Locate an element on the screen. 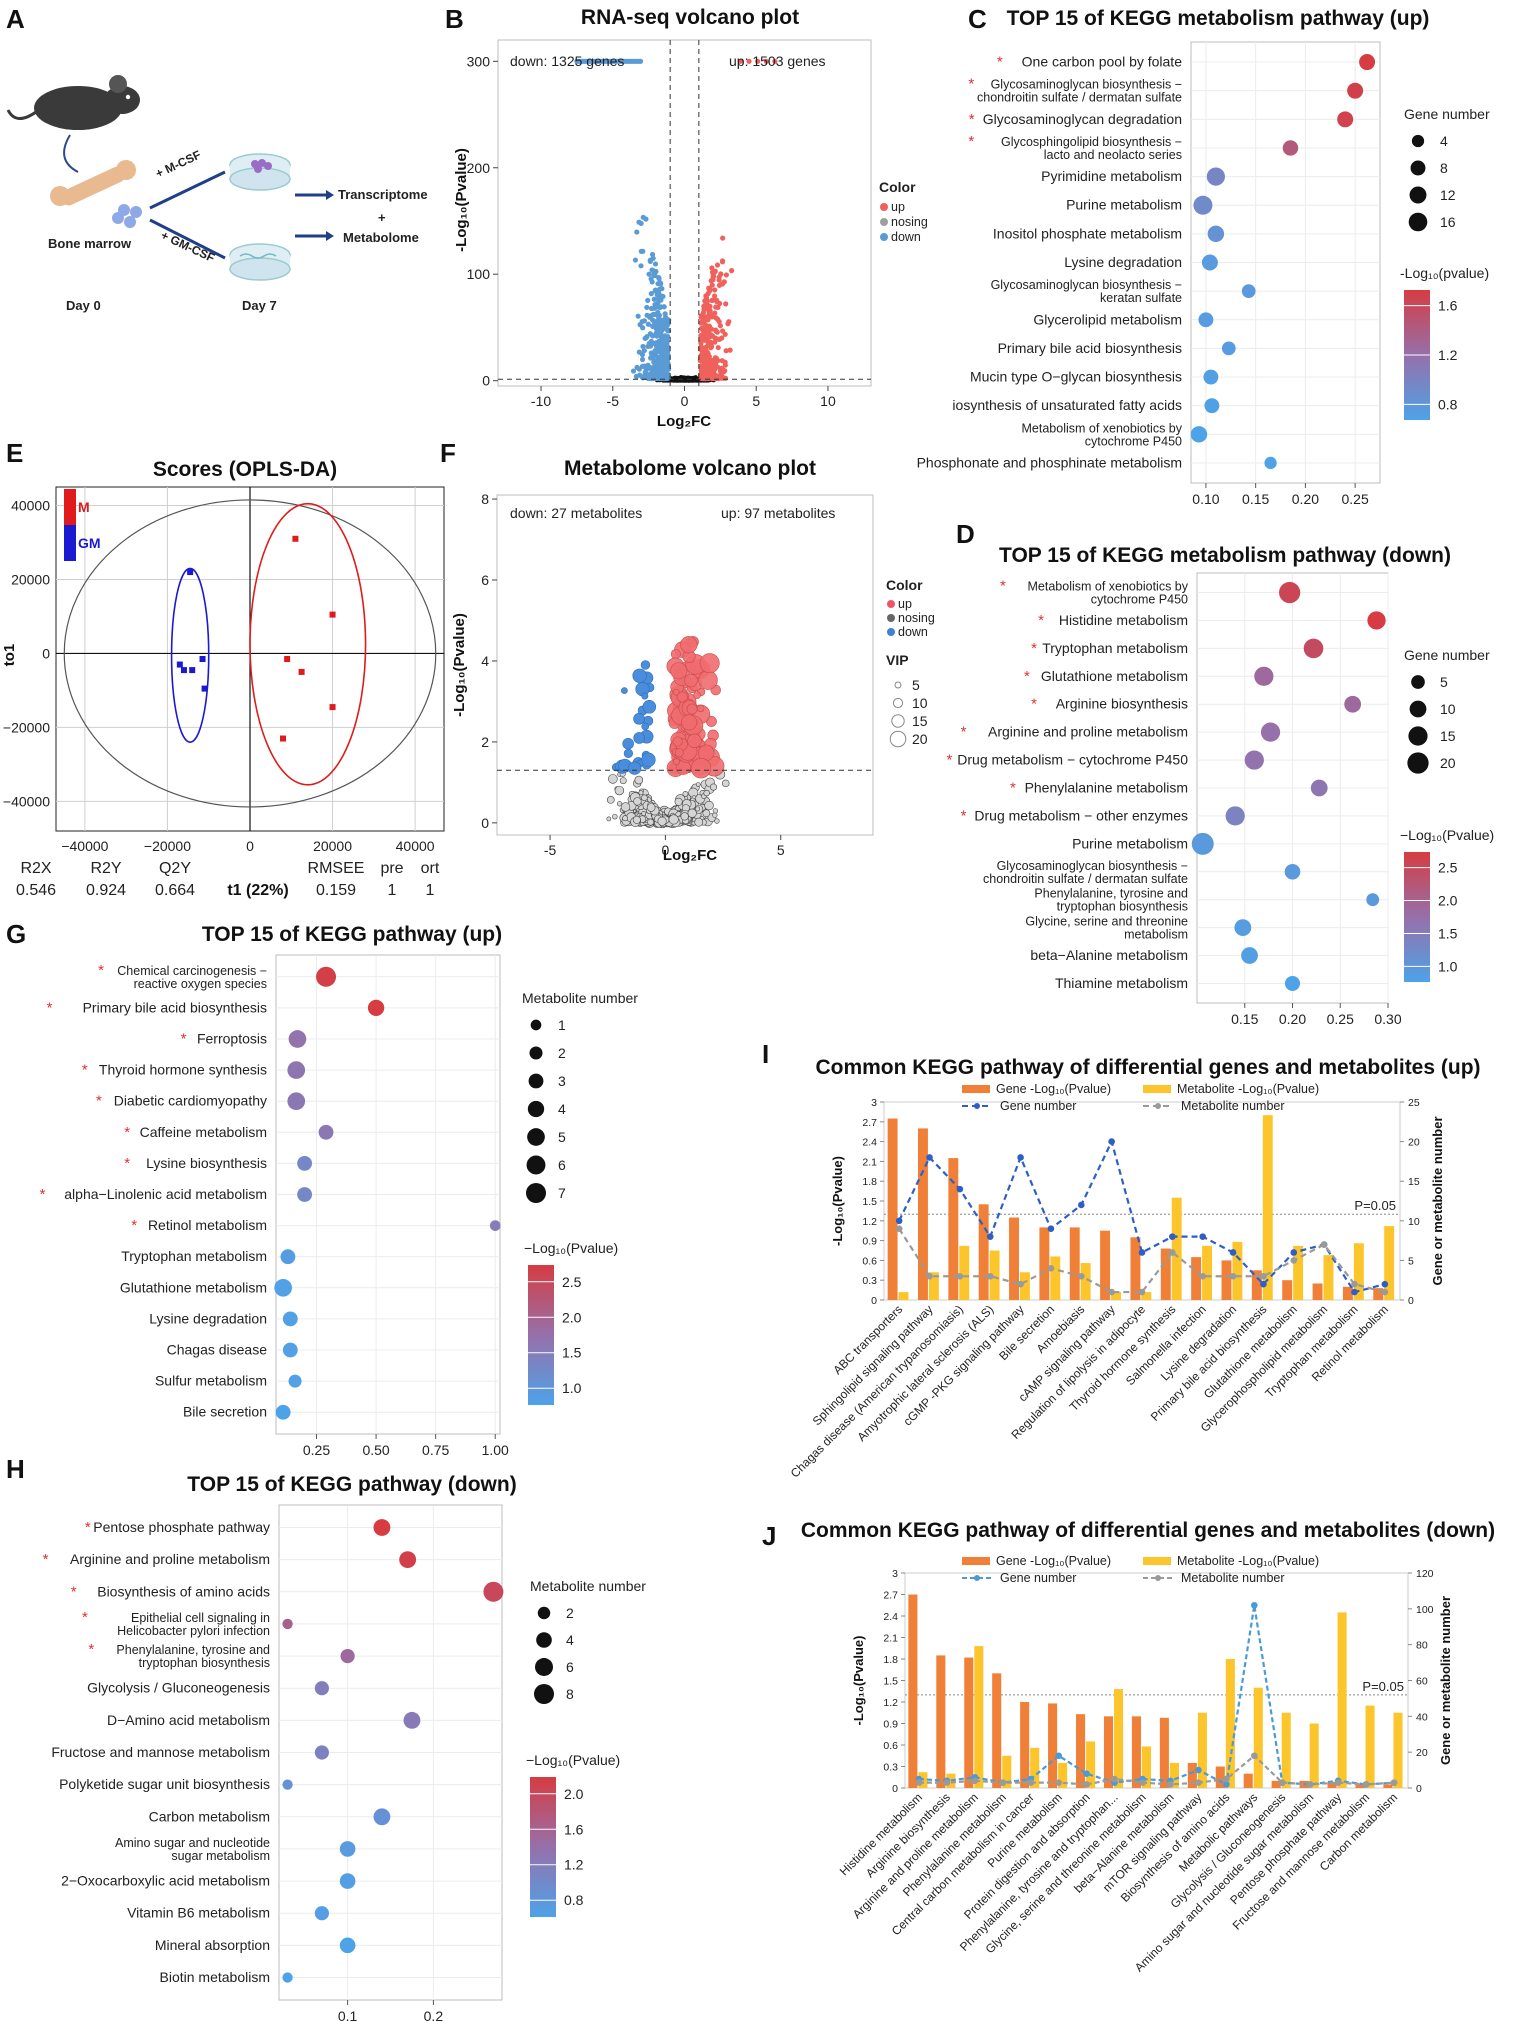 The height and width of the screenshot is (2022, 1532). legend-down-label: down is located at coordinates (906, 237).